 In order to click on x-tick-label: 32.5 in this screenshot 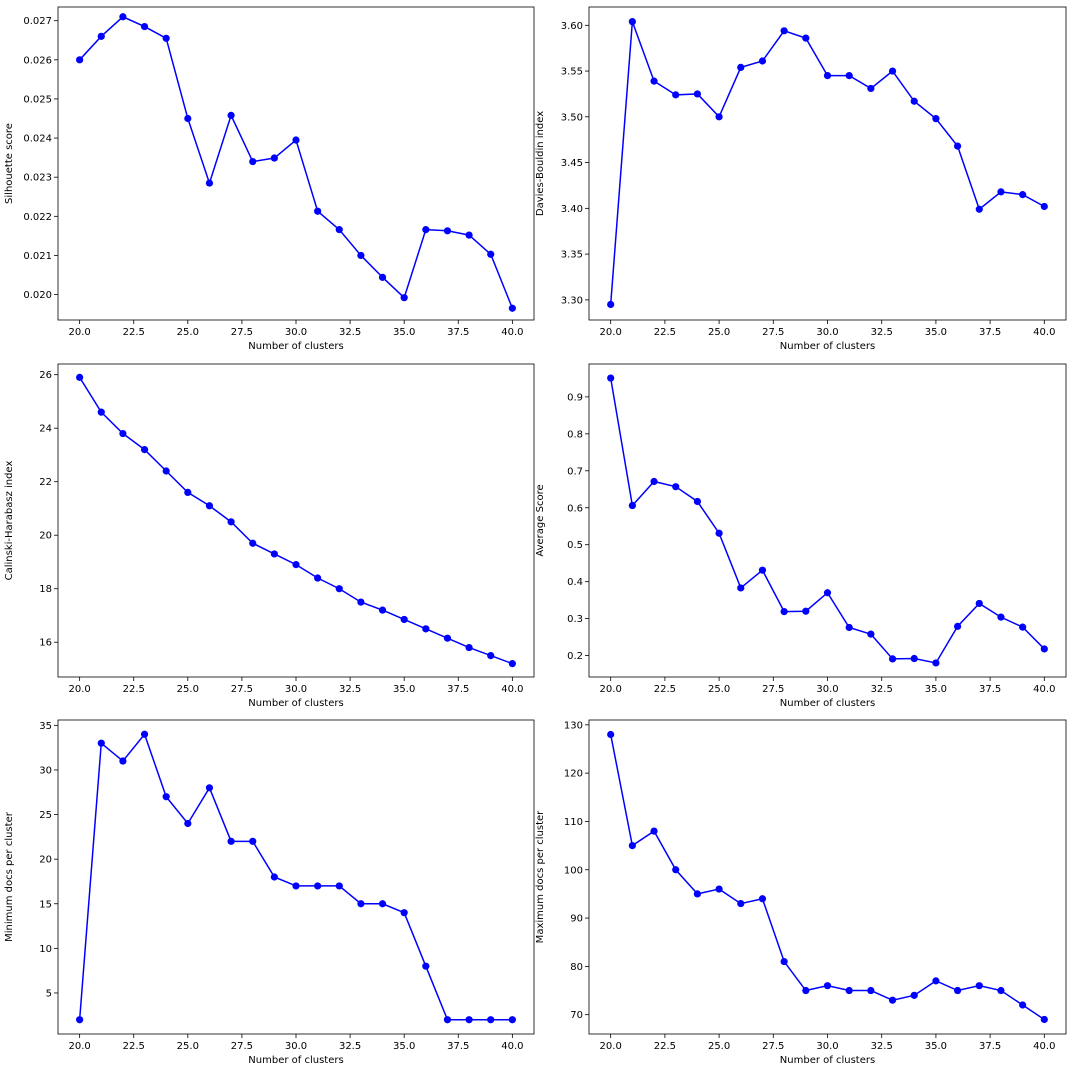, I will do `click(882, 1046)`.